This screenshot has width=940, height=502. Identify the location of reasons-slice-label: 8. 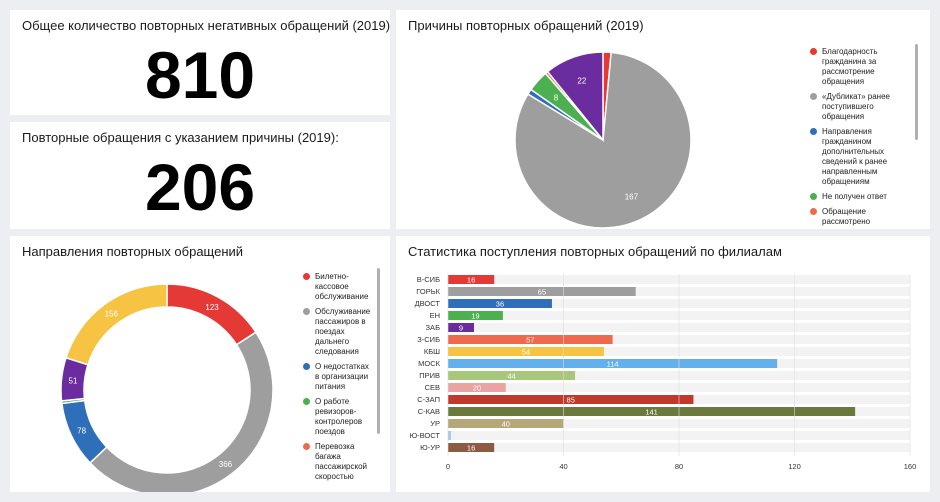
(556, 98).